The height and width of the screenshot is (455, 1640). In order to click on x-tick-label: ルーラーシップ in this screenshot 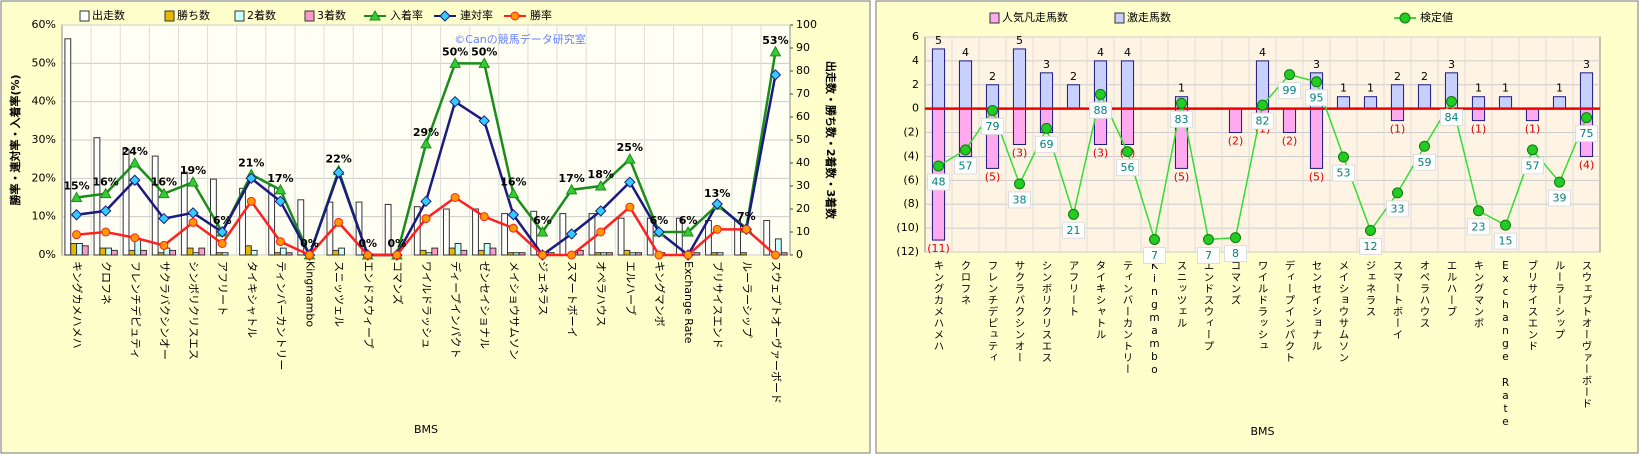, I will do `click(1560, 300)`.